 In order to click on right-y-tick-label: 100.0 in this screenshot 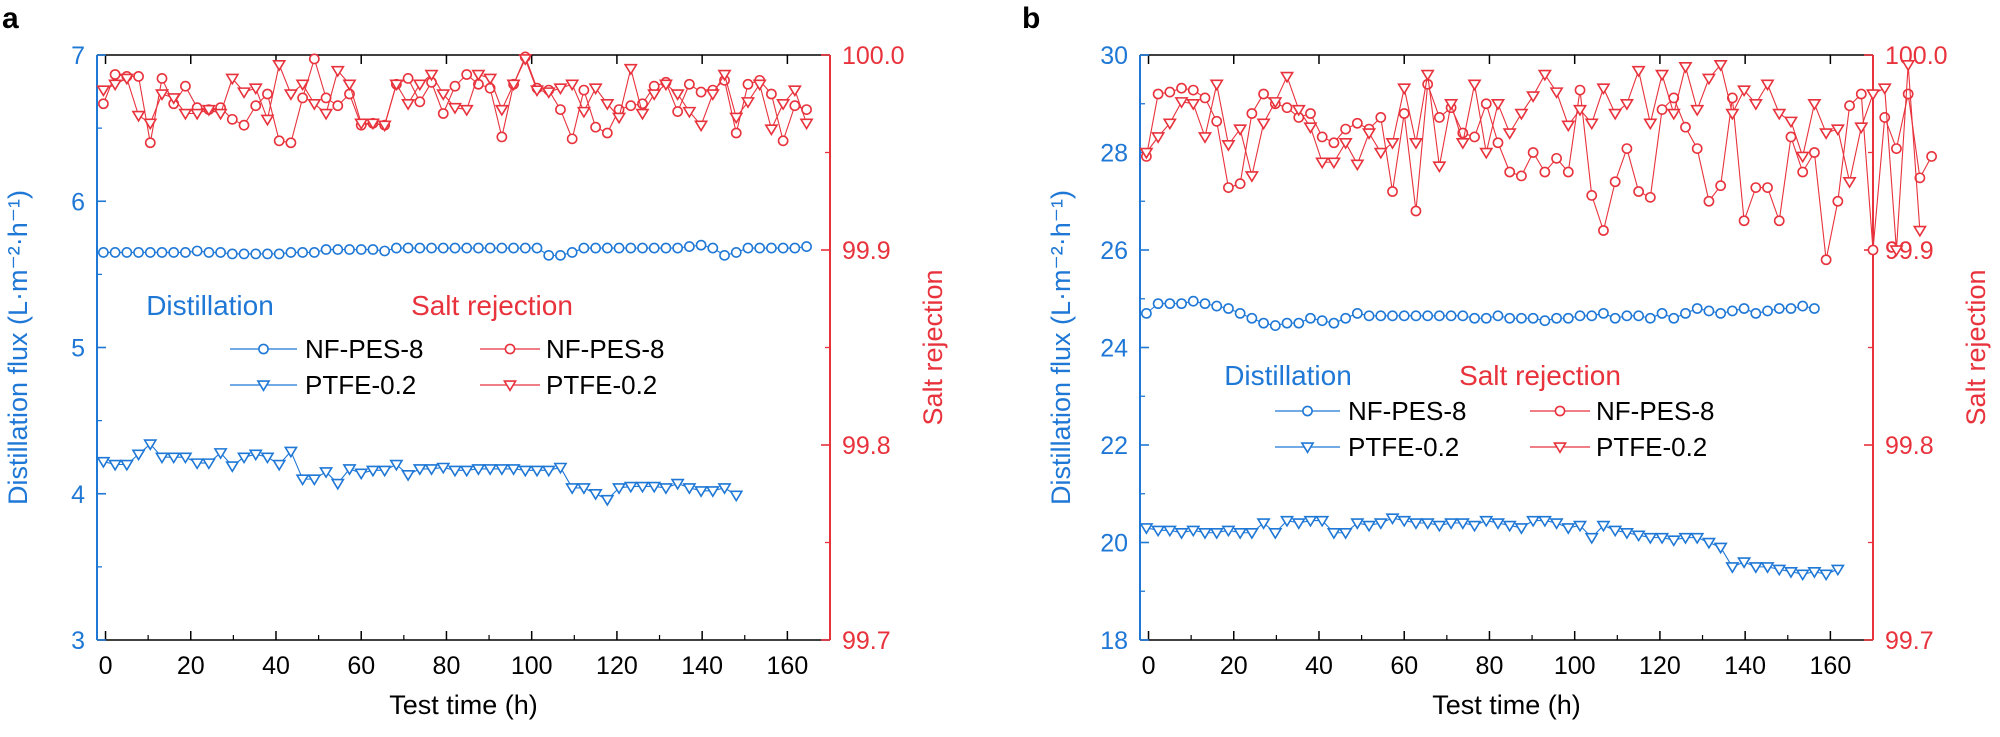, I will do `click(873, 56)`.